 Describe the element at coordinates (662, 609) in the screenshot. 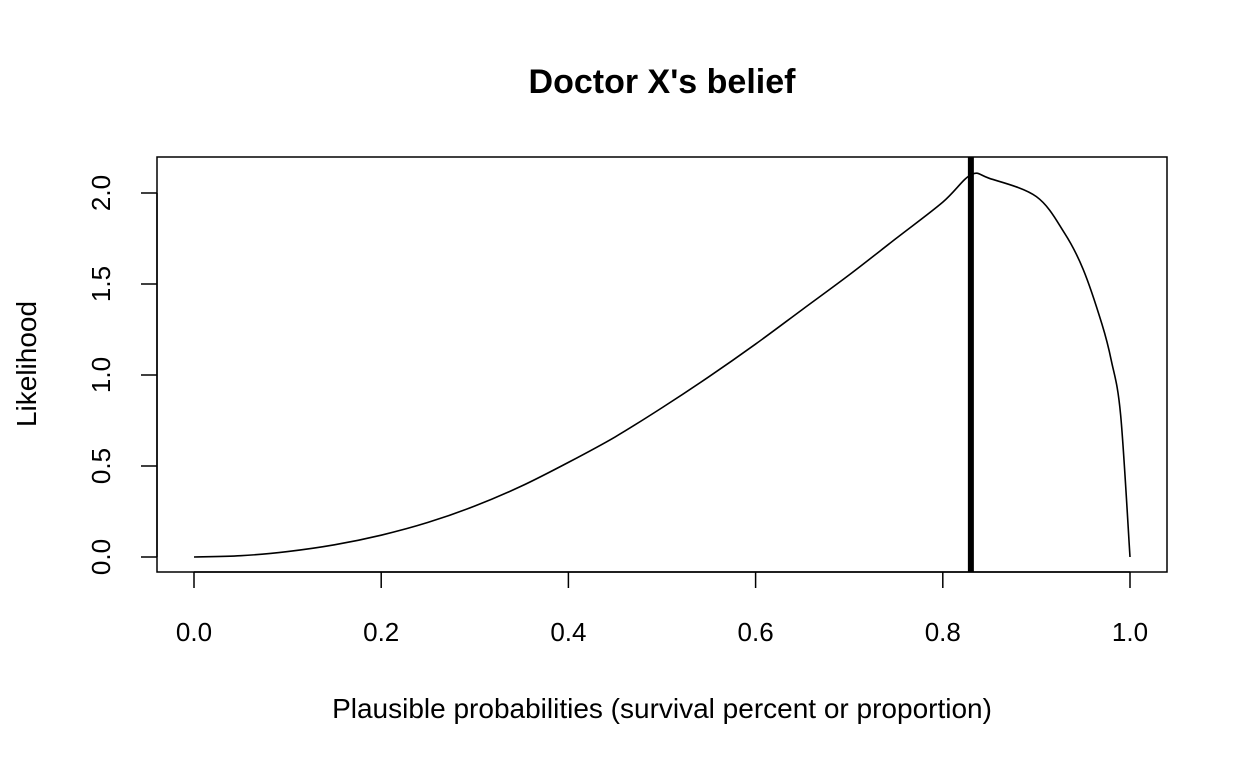

I see `x-axis: 0.0 0.2 0.4 0.6 0.8 1.0` at that location.